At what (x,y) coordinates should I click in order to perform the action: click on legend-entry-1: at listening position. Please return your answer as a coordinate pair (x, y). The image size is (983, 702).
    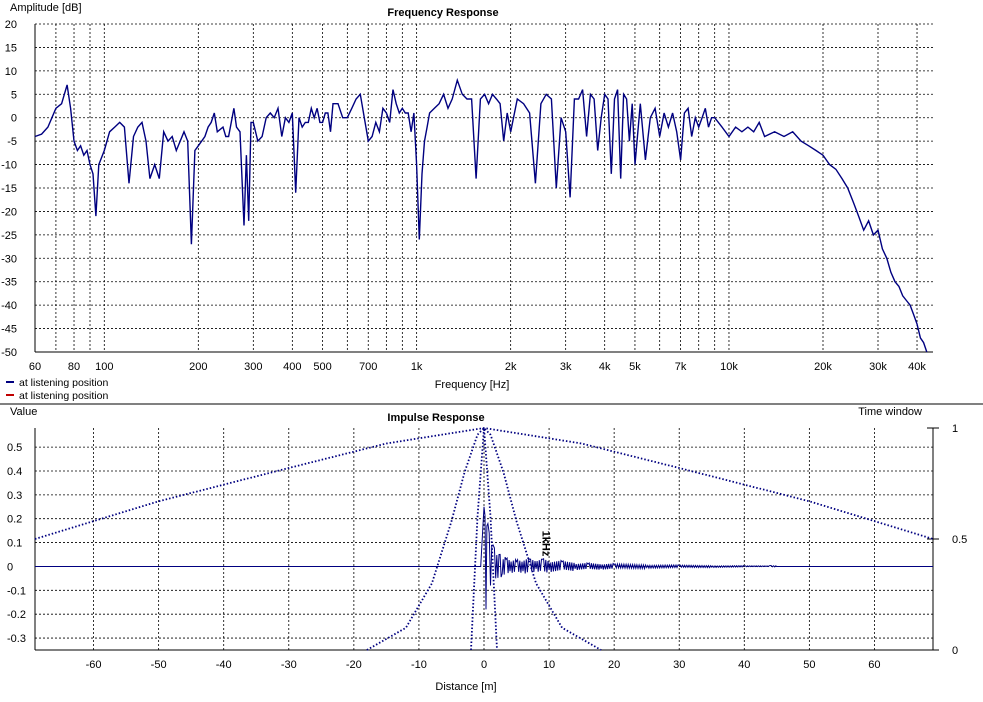
    Looking at the image, I should click on (63, 383).